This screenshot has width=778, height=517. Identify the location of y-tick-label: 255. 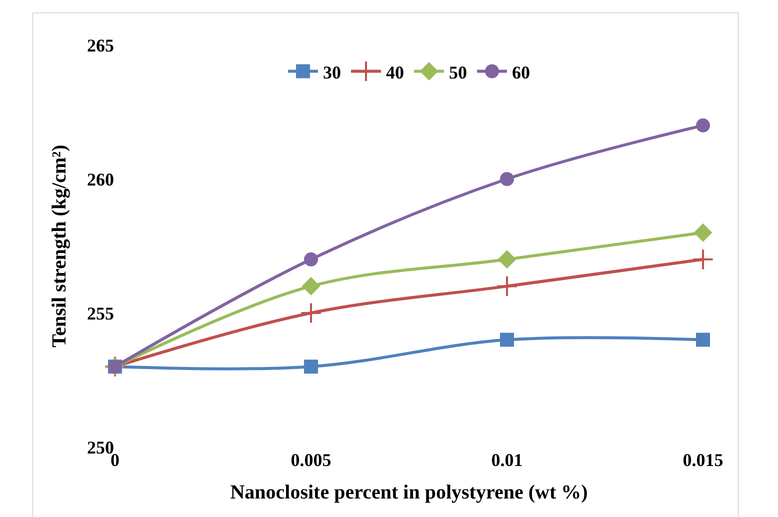
(100, 313).